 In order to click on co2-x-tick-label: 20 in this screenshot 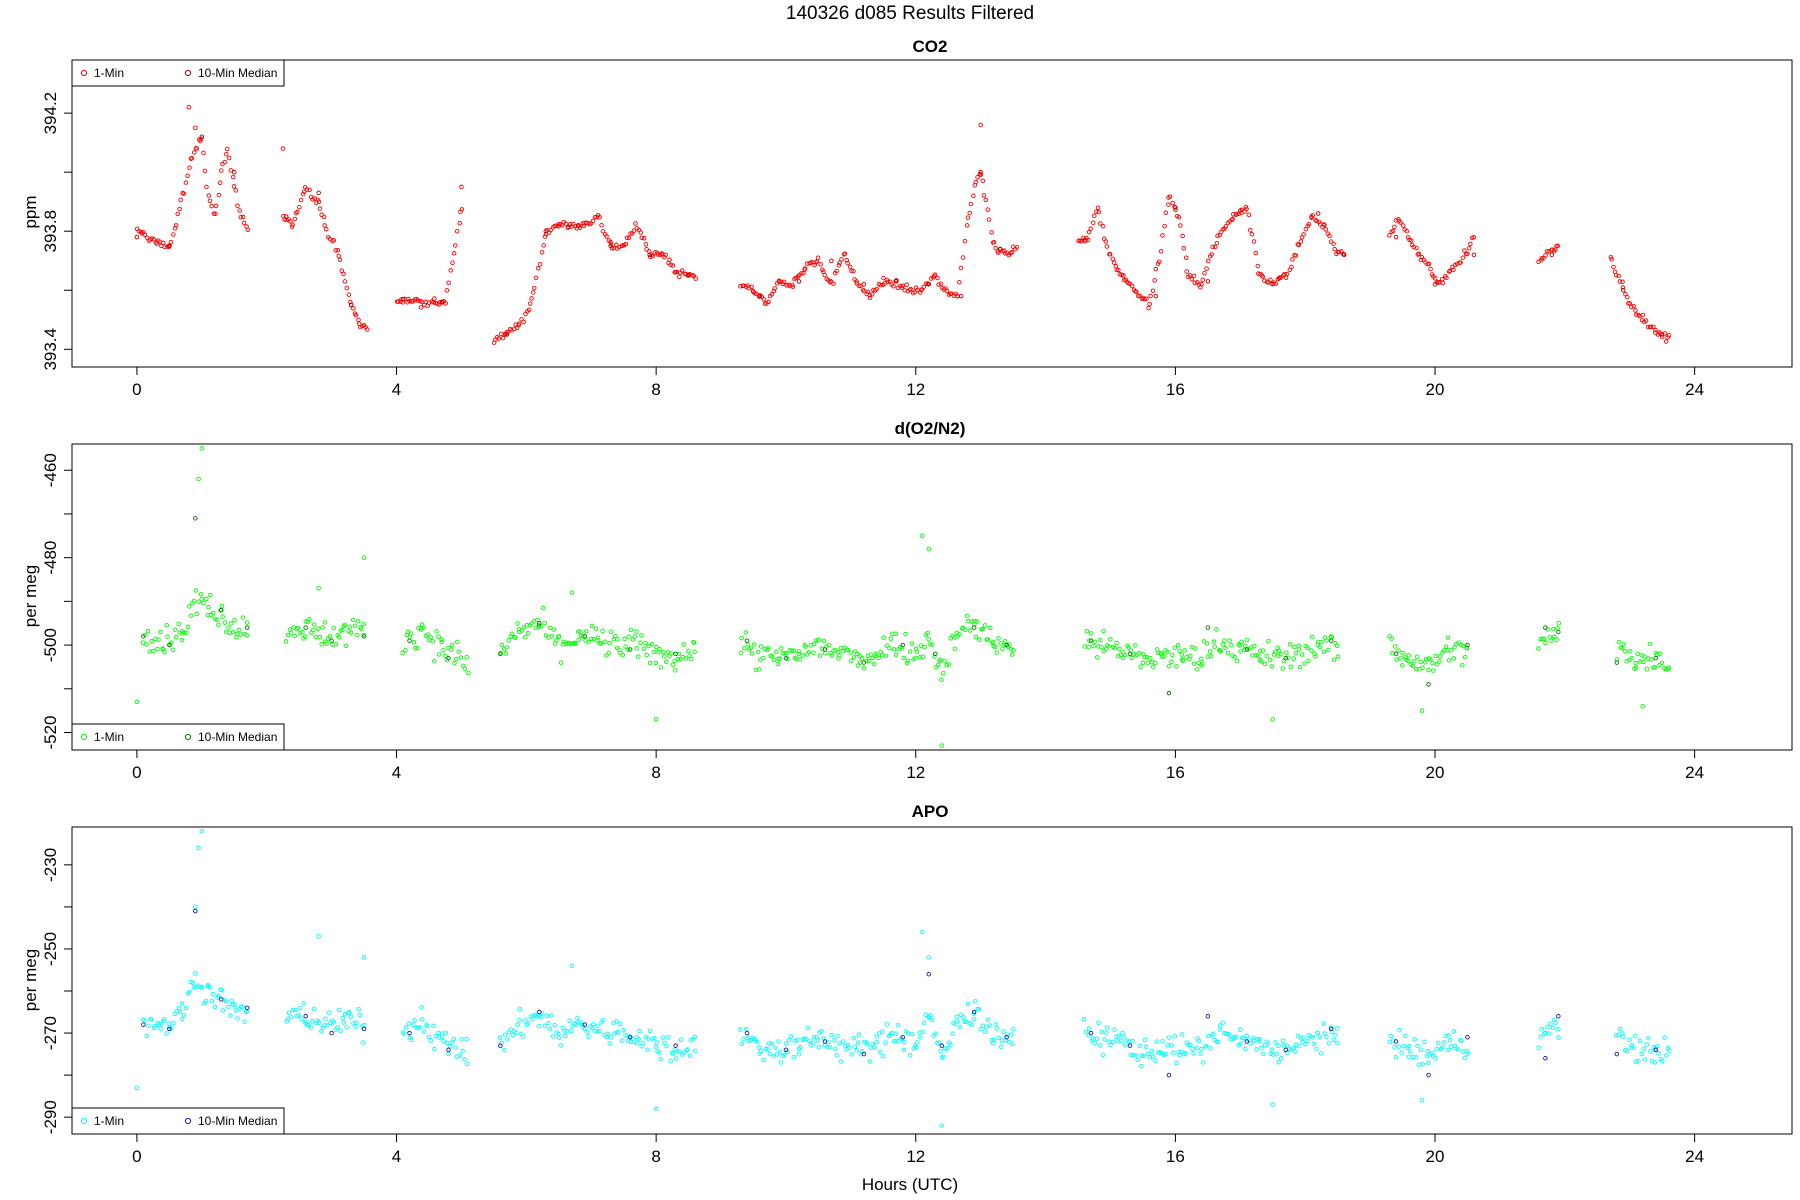, I will do `click(1435, 389)`.